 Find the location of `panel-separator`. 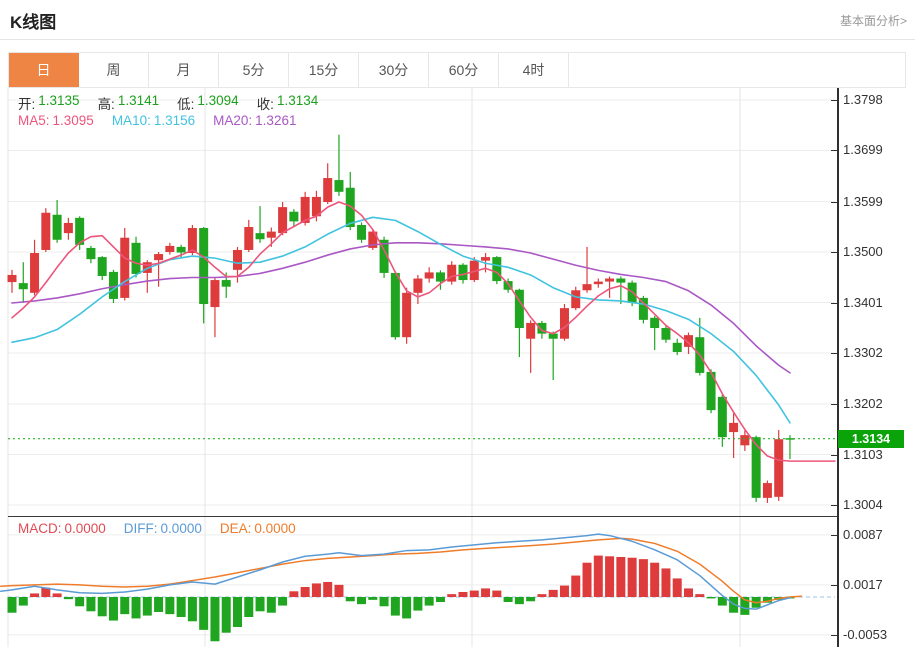

panel-separator is located at coordinates (422, 516).